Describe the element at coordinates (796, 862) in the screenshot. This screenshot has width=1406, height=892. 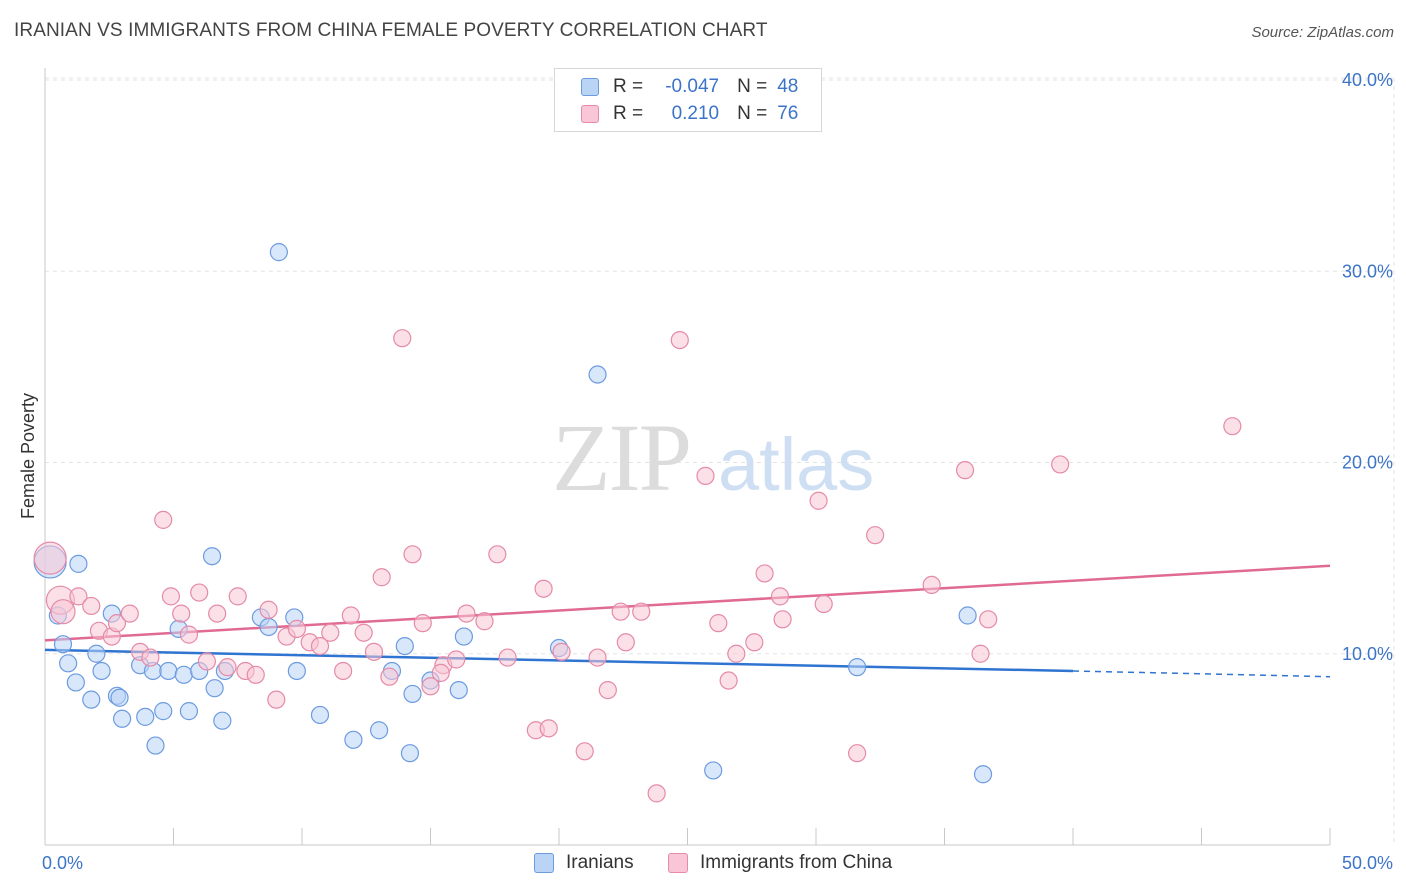
I see `legend-label-china: Immigrants from China` at that location.